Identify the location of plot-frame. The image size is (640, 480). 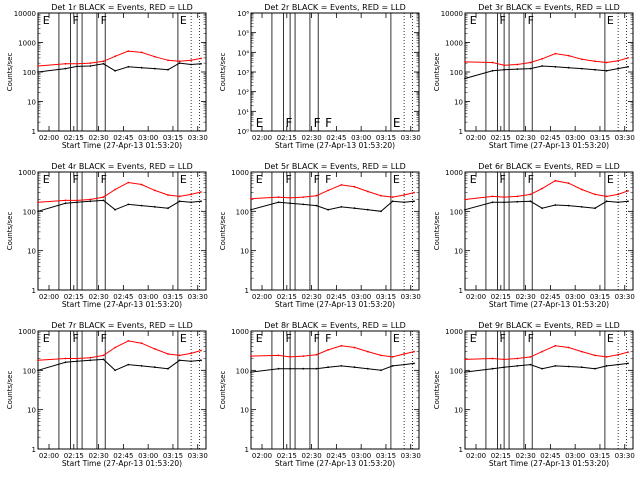
(549, 72).